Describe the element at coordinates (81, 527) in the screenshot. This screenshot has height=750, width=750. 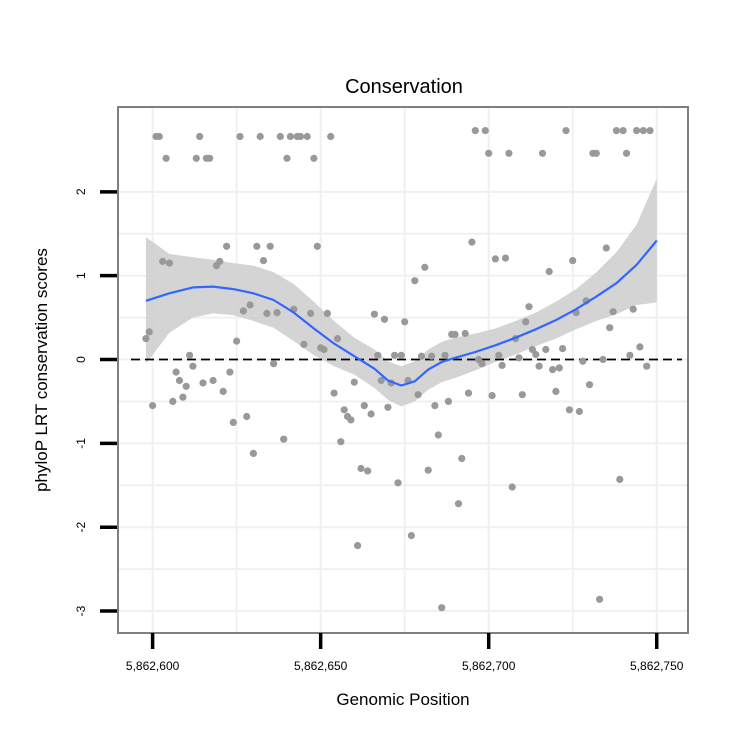
I see `y-tick-label: -2` at that location.